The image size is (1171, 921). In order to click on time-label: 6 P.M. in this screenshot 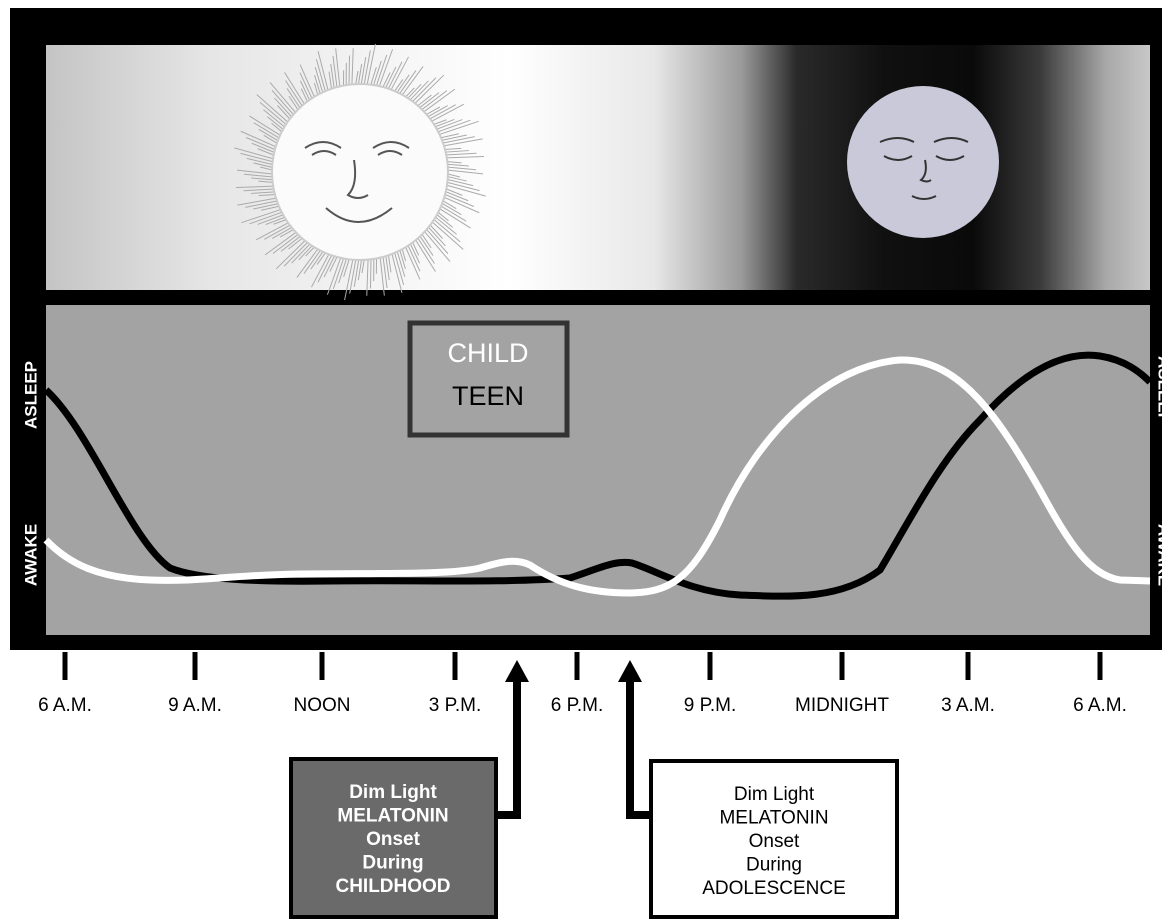, I will do `click(577, 705)`.